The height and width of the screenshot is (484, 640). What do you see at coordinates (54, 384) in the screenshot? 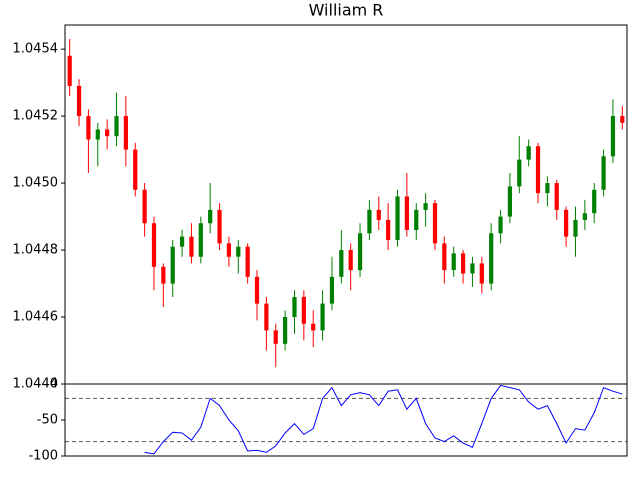
I see `y-tick-label: 0` at bounding box center [54, 384].